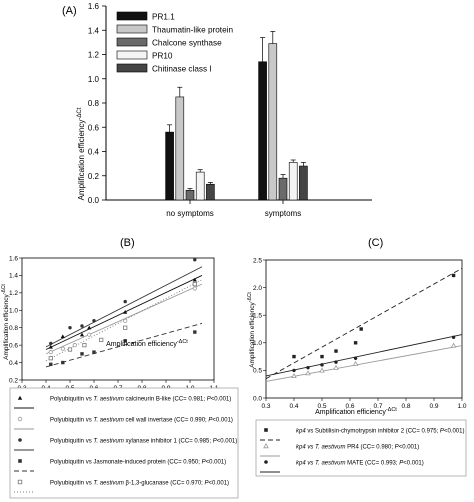  Describe the element at coordinates (13, 311) in the screenshot. I see `panel-b-y-tick-label: 1.0` at that location.